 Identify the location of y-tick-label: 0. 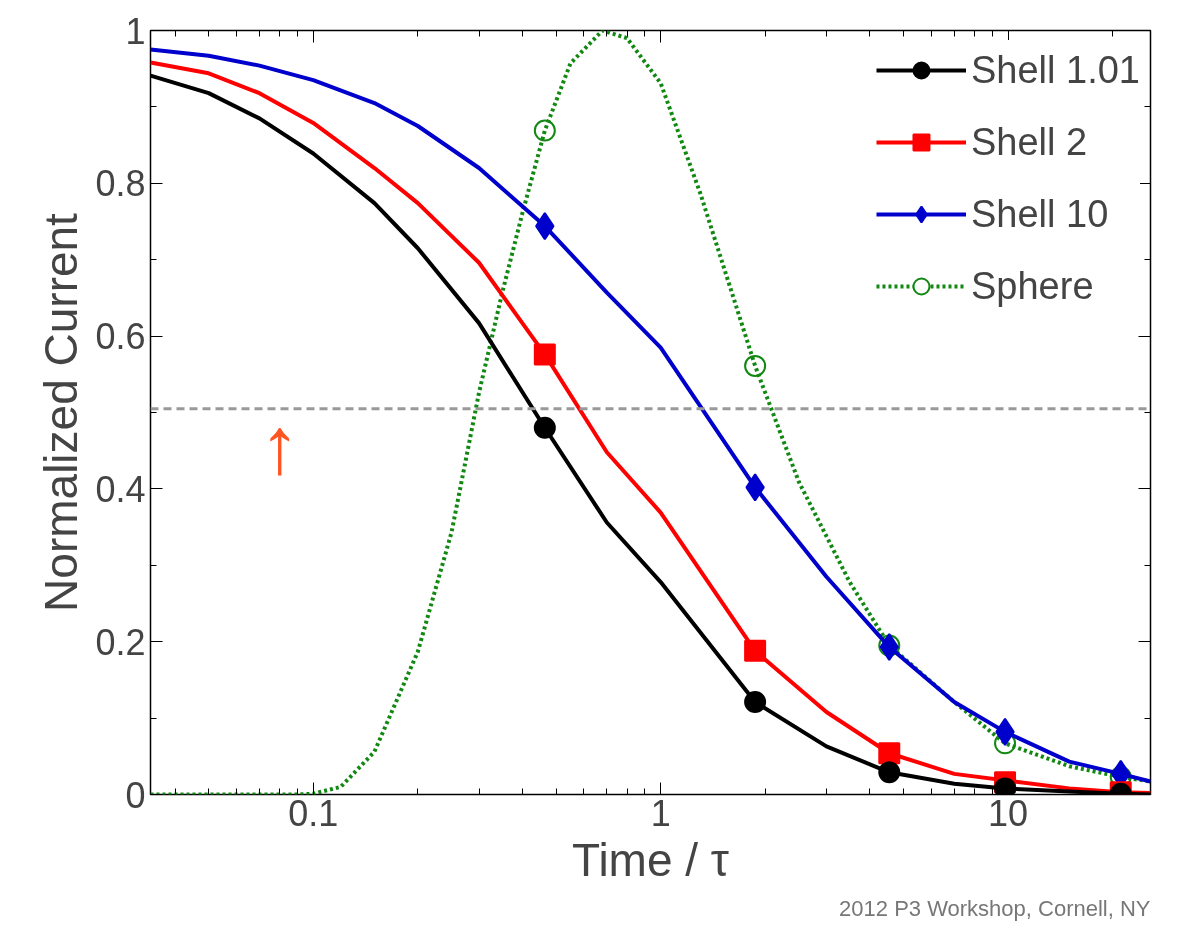
(135, 795).